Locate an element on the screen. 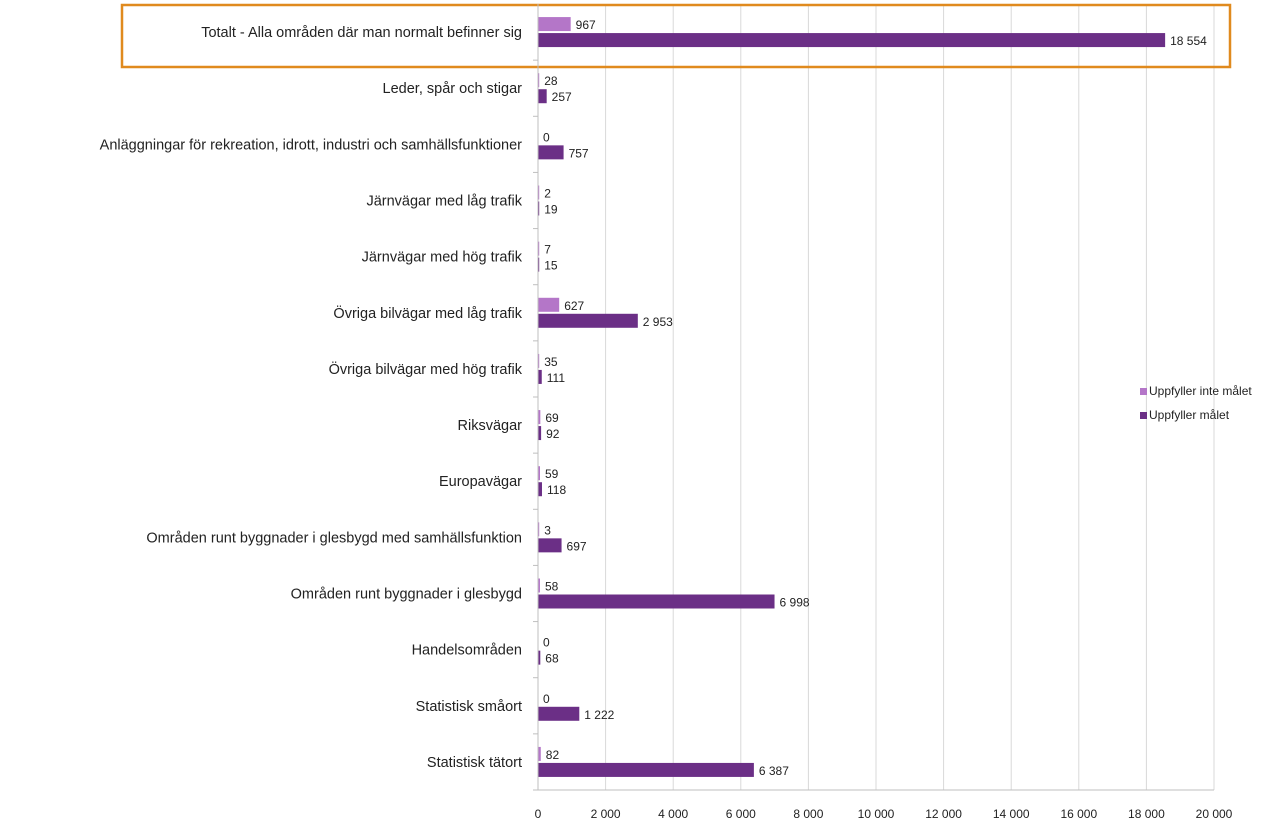 This screenshot has height=824, width=1278. x-tick-label: 4 000 is located at coordinates (673, 814).